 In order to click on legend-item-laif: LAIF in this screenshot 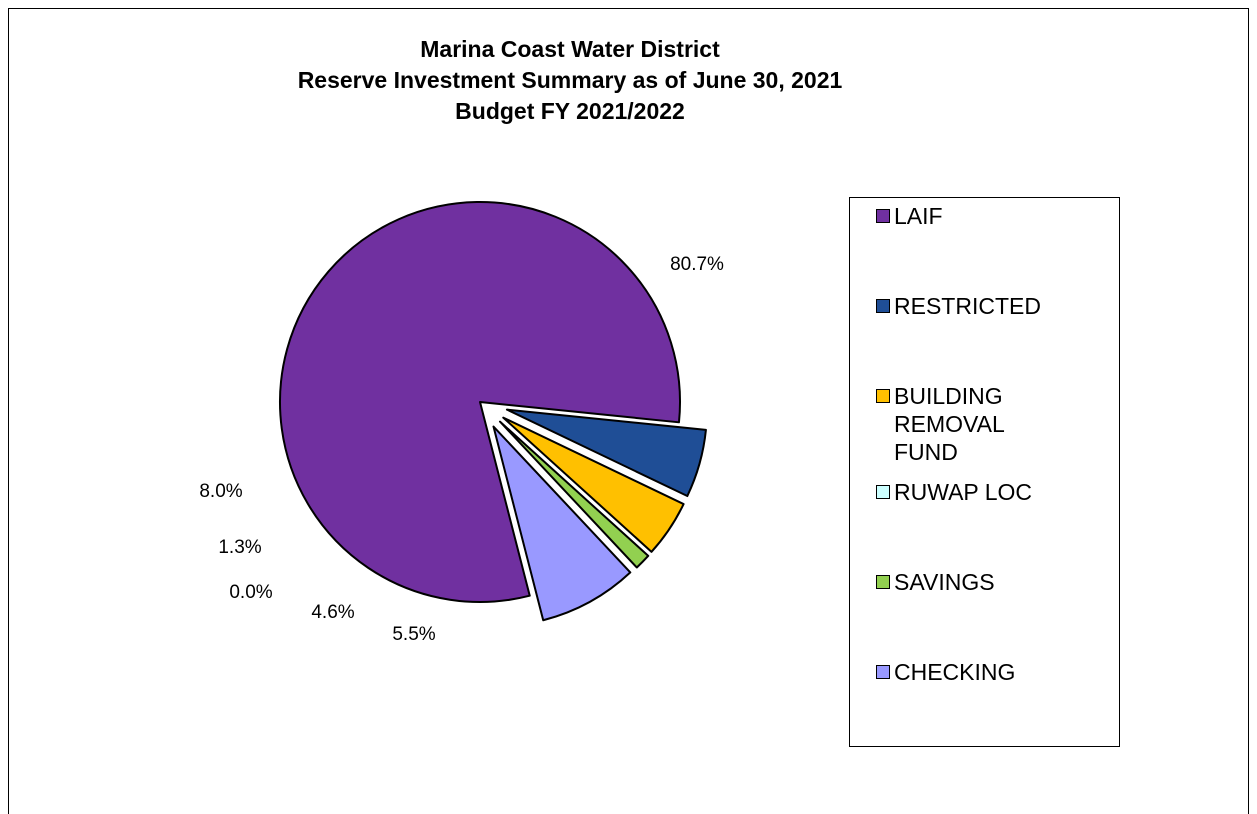, I will do `click(909, 216)`.